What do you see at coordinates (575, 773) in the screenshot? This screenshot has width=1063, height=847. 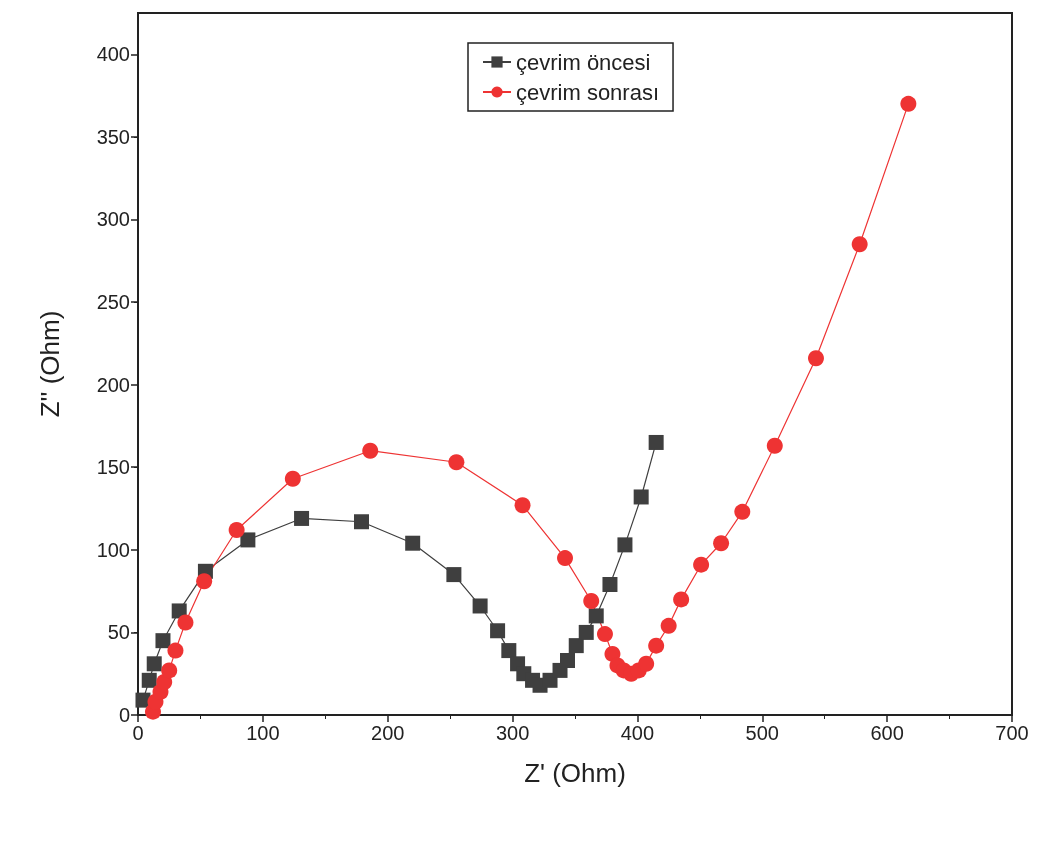 I see `x-axis-title: Z' (Ohm)` at bounding box center [575, 773].